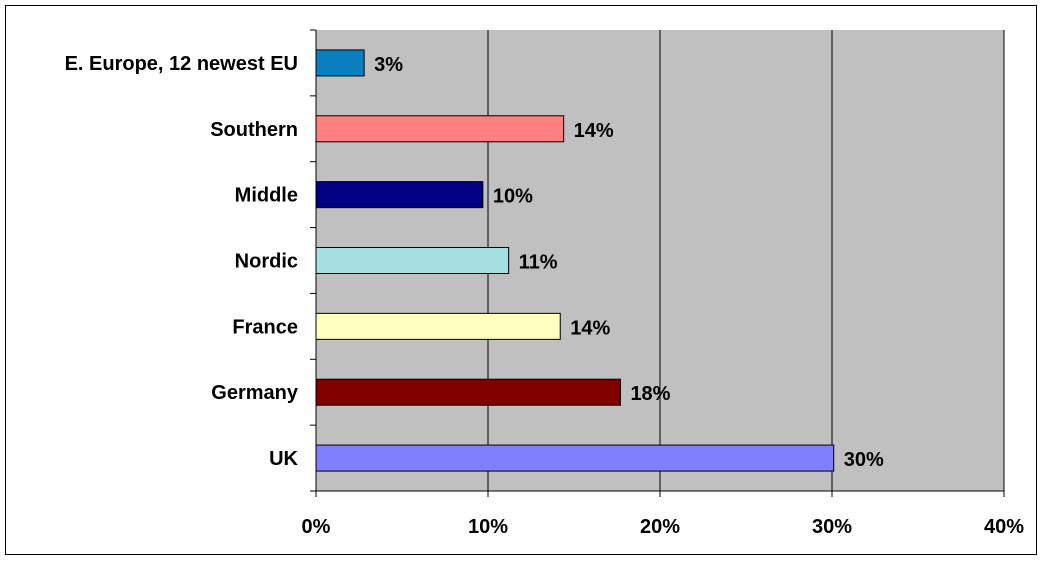 The height and width of the screenshot is (562, 1044). I want to click on x-tick-label-0: 0%, so click(316, 527).